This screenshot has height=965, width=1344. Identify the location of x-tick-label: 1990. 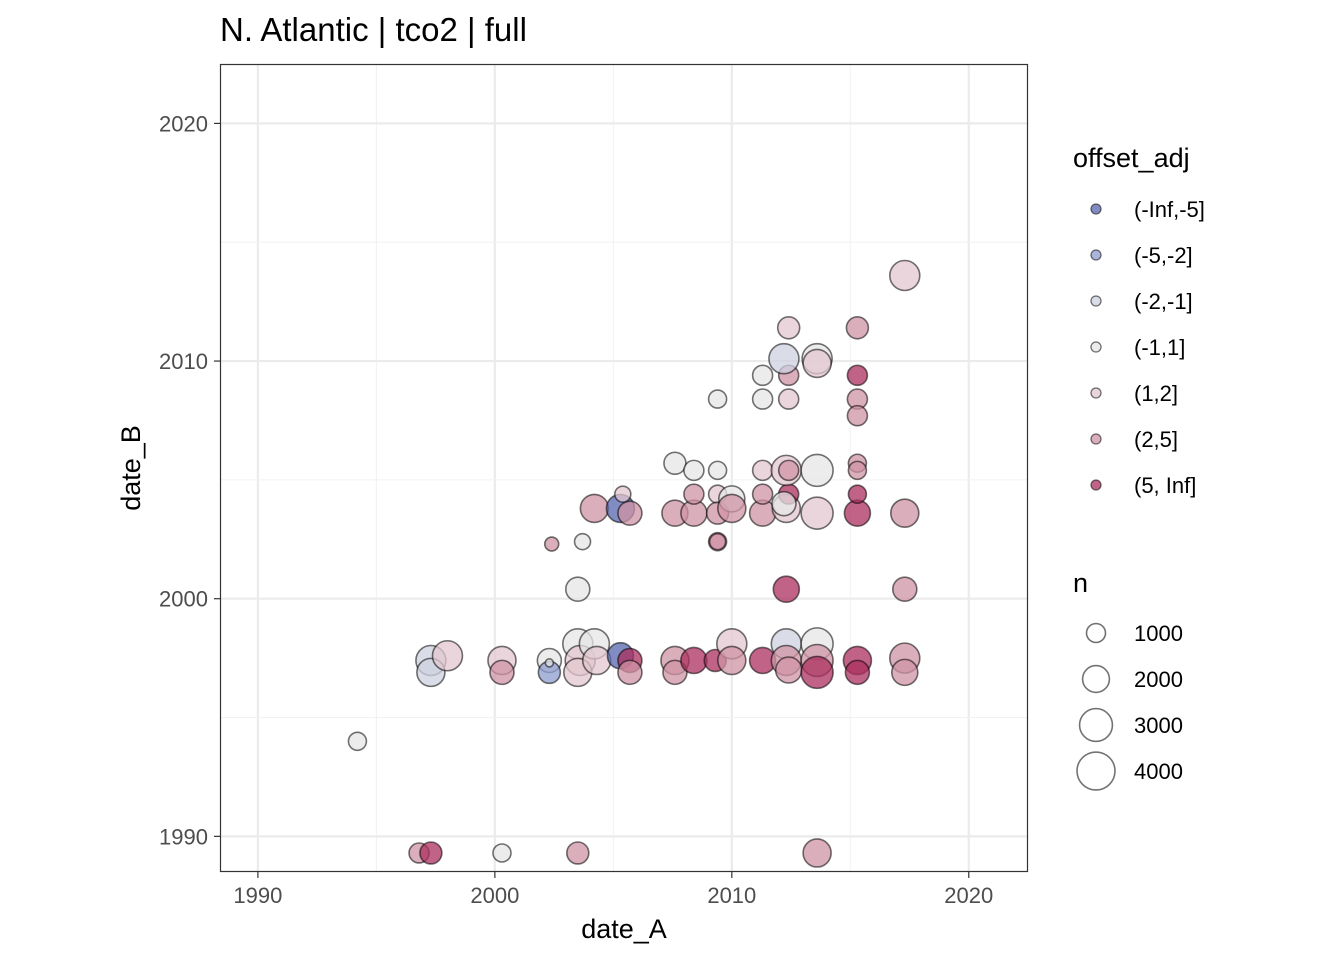
(257, 895).